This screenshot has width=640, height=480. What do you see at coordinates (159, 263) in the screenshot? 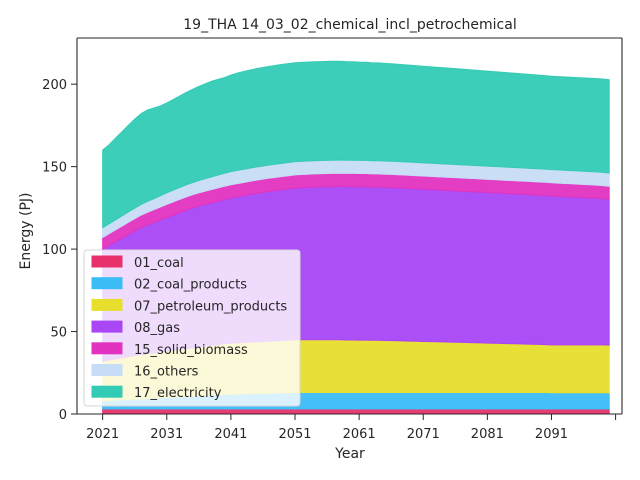
I see `legend-label-01_coal: 01_coal` at bounding box center [159, 263].